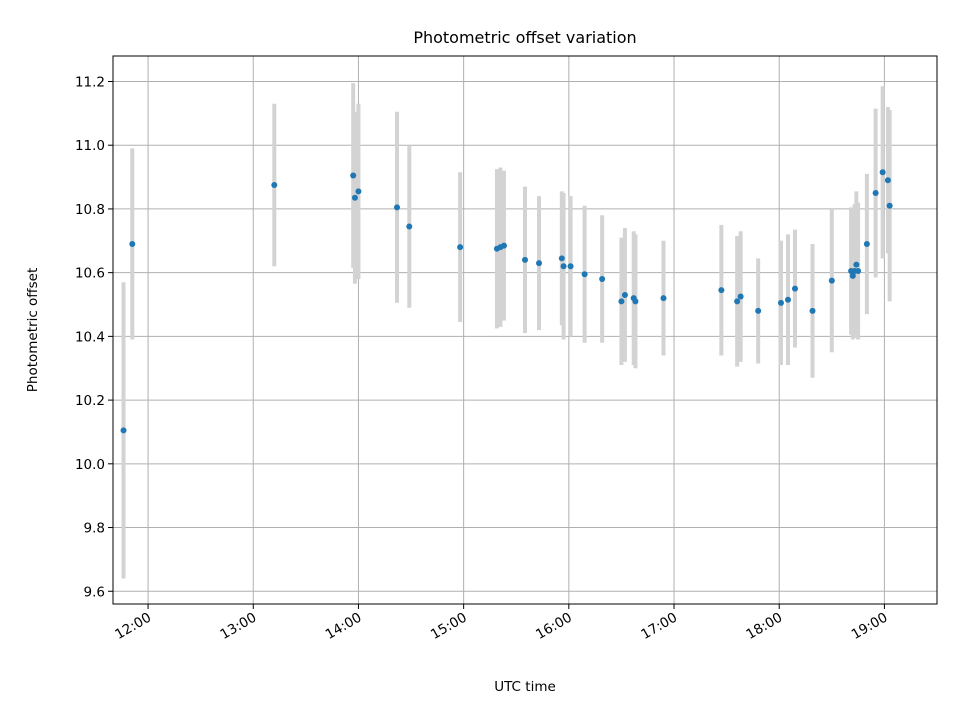 The height and width of the screenshot is (720, 960). I want to click on y-tick-label: 10.6, so click(90, 274).